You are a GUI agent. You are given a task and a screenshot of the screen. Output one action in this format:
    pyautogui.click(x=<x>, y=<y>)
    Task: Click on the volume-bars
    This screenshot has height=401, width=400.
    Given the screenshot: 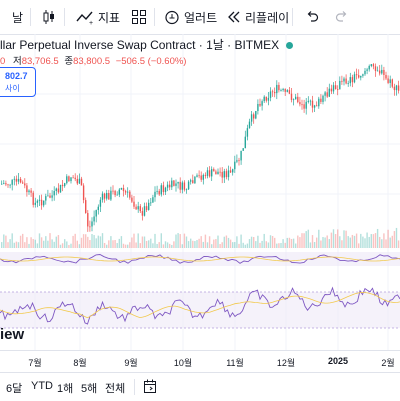 What is the action you would take?
    pyautogui.click(x=200, y=237)
    